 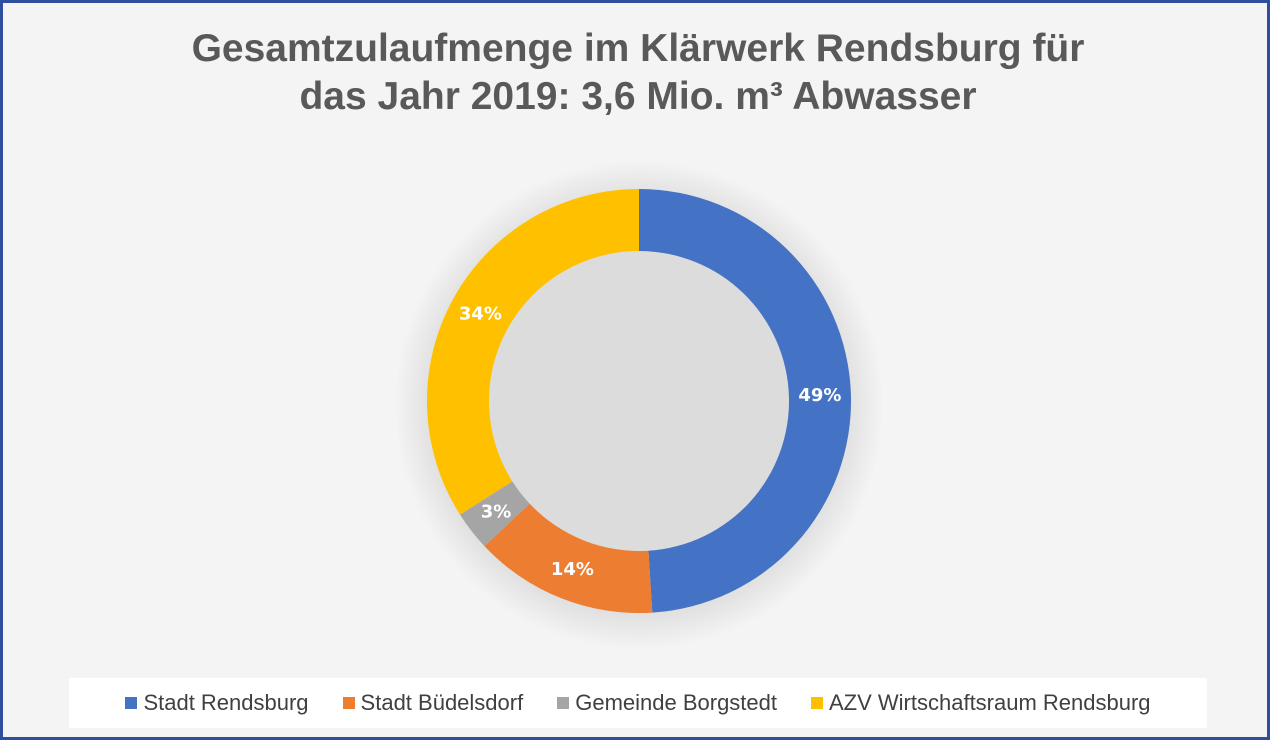 I want to click on data-label-0: 49%, so click(x=819, y=395).